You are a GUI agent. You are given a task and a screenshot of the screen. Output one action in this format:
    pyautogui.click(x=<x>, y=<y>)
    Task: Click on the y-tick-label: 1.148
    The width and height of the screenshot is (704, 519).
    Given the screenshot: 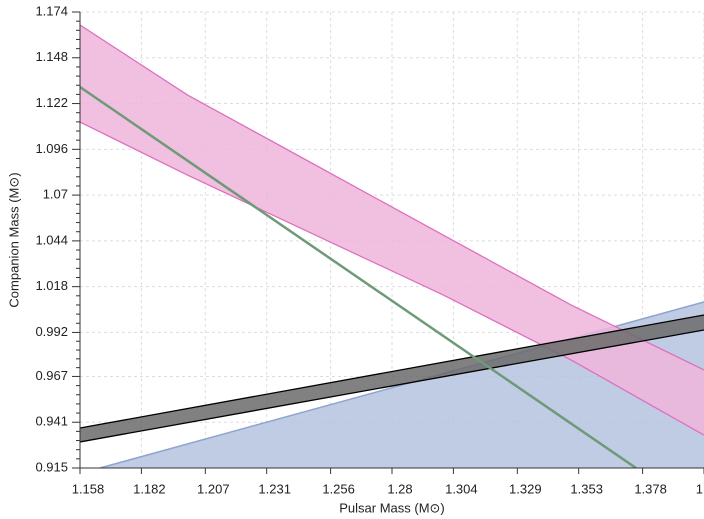 What is the action you would take?
    pyautogui.click(x=51, y=56)
    